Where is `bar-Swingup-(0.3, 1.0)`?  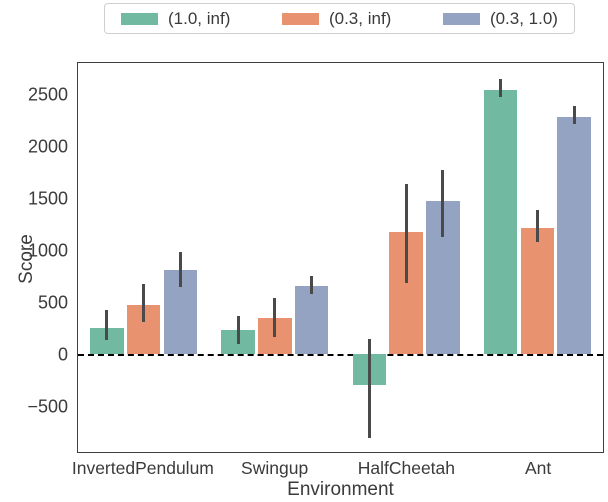
bar-Swingup-(0.3, 1.0) is located at coordinates (311, 320).